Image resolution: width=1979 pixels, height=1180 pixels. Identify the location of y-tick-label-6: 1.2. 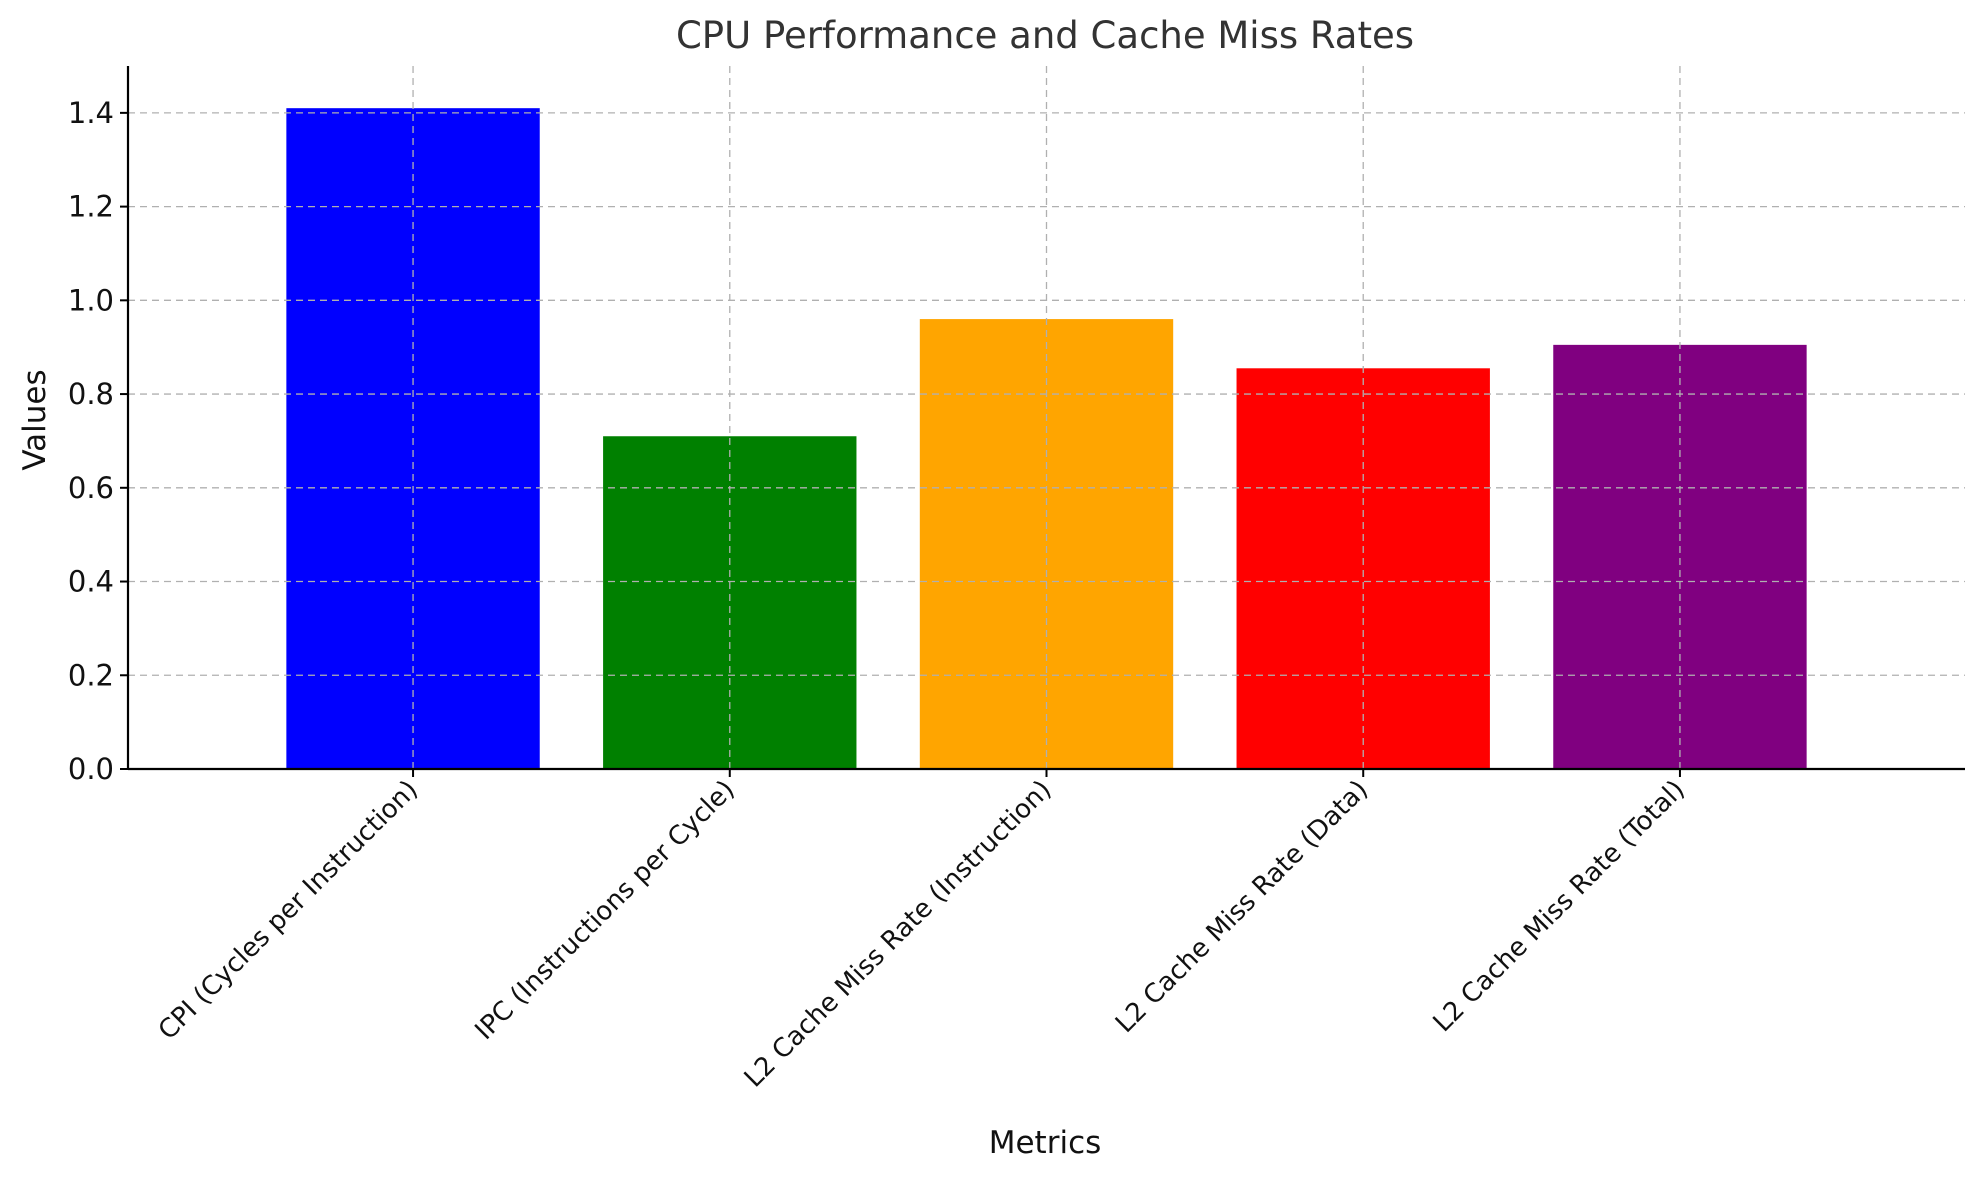
(91, 207).